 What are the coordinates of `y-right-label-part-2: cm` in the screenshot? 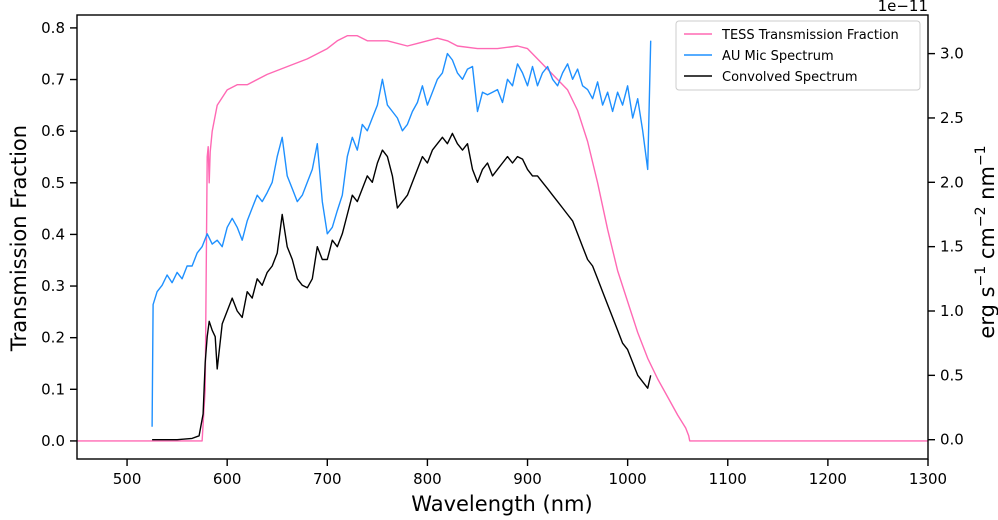 It's located at (986, 246).